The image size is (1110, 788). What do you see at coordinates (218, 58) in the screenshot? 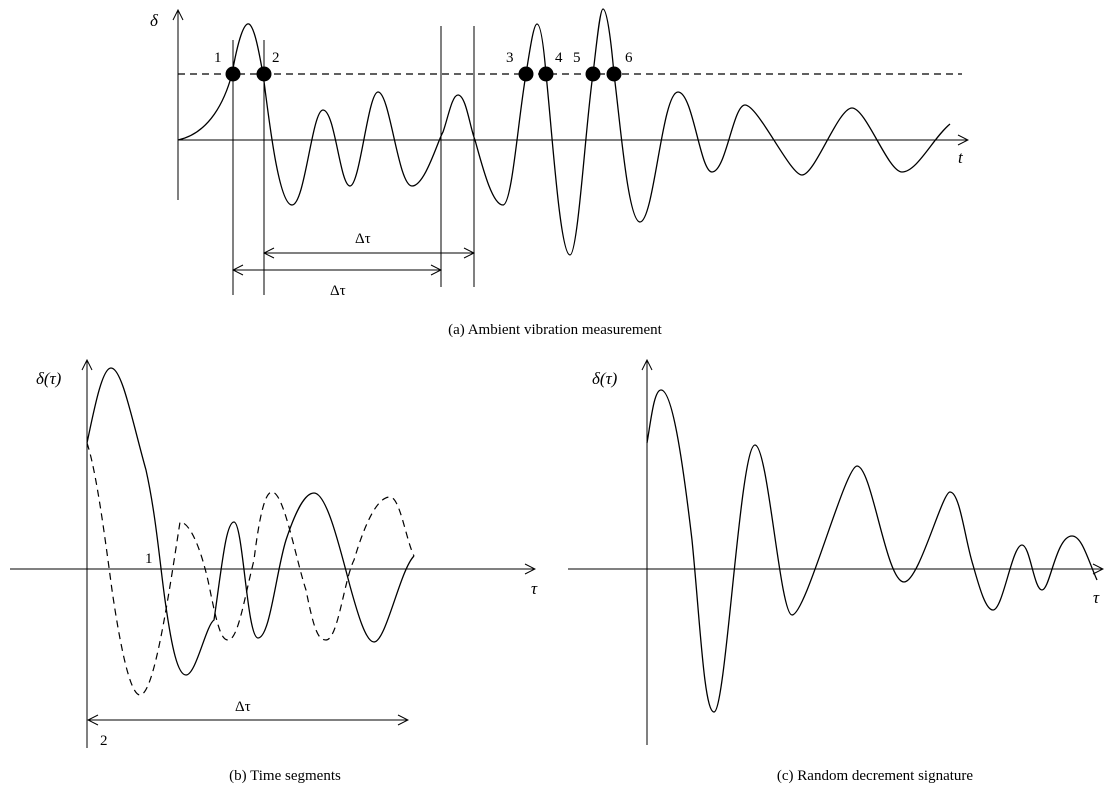
I see `point-label-1: 1` at bounding box center [218, 58].